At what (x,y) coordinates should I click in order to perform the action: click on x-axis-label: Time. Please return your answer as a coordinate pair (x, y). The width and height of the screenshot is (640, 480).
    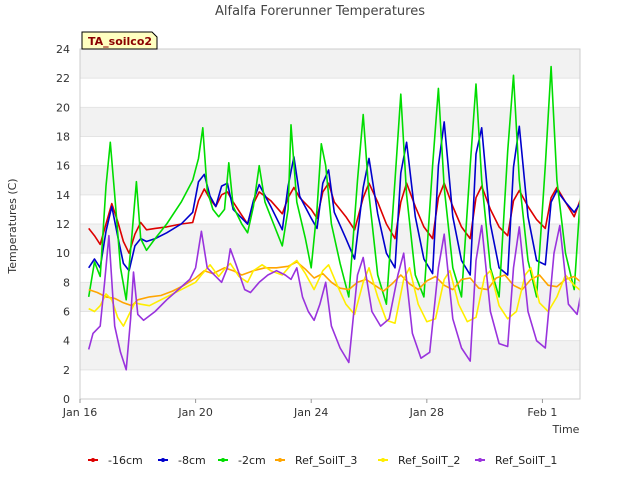
    Looking at the image, I should click on (566, 429).